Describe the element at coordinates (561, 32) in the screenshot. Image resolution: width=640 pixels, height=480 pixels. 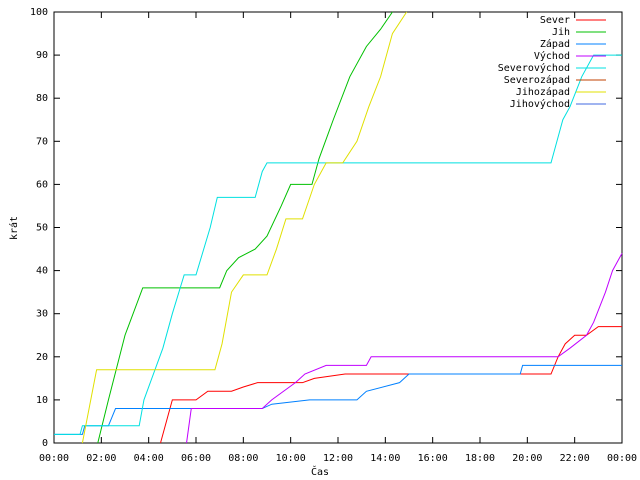
I see `legend-label: Jih` at that location.